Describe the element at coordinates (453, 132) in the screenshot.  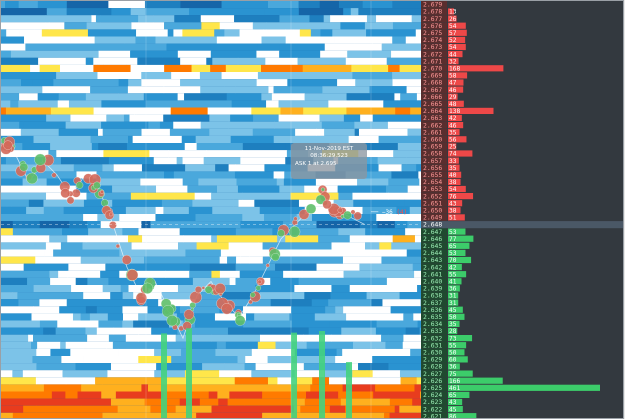
I see `ask-size-label: 35` at that location.